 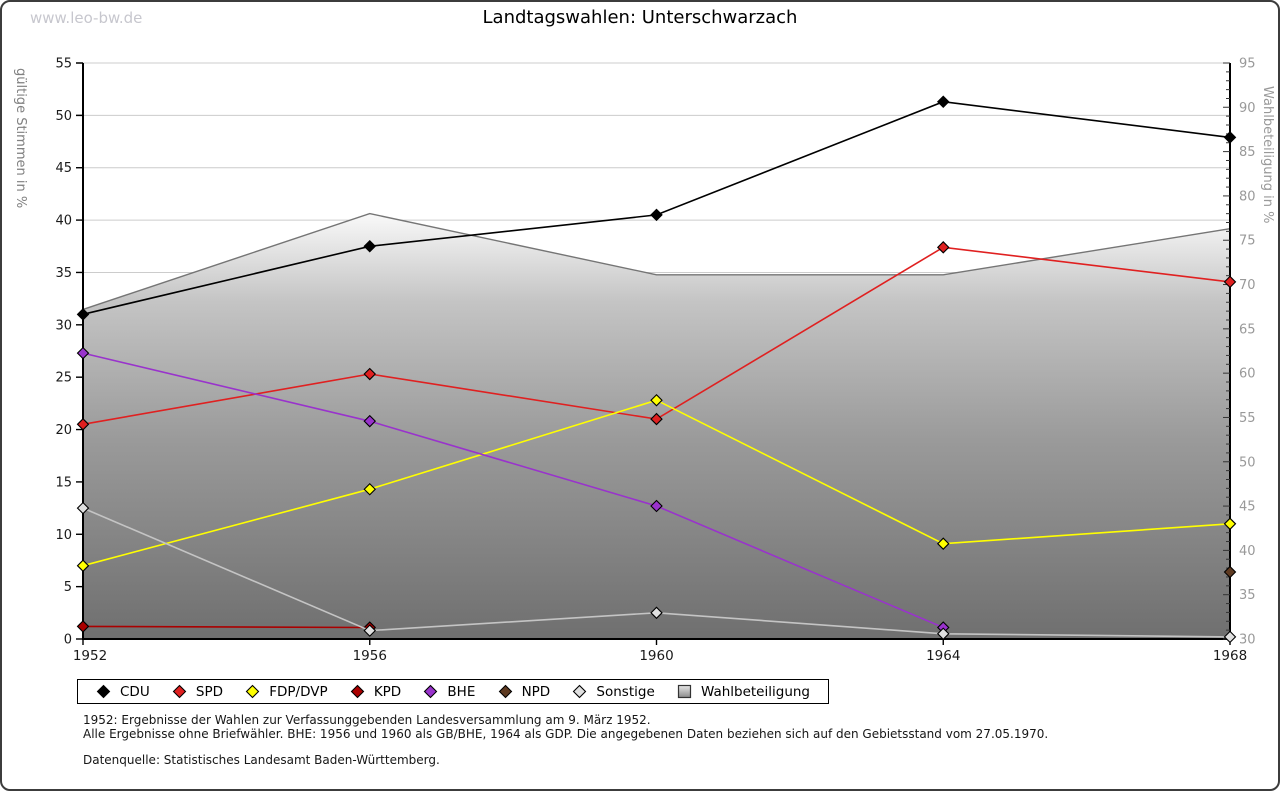 What do you see at coordinates (83, 565) in the screenshot?
I see `data-point-fdp-dvp-1952` at bounding box center [83, 565].